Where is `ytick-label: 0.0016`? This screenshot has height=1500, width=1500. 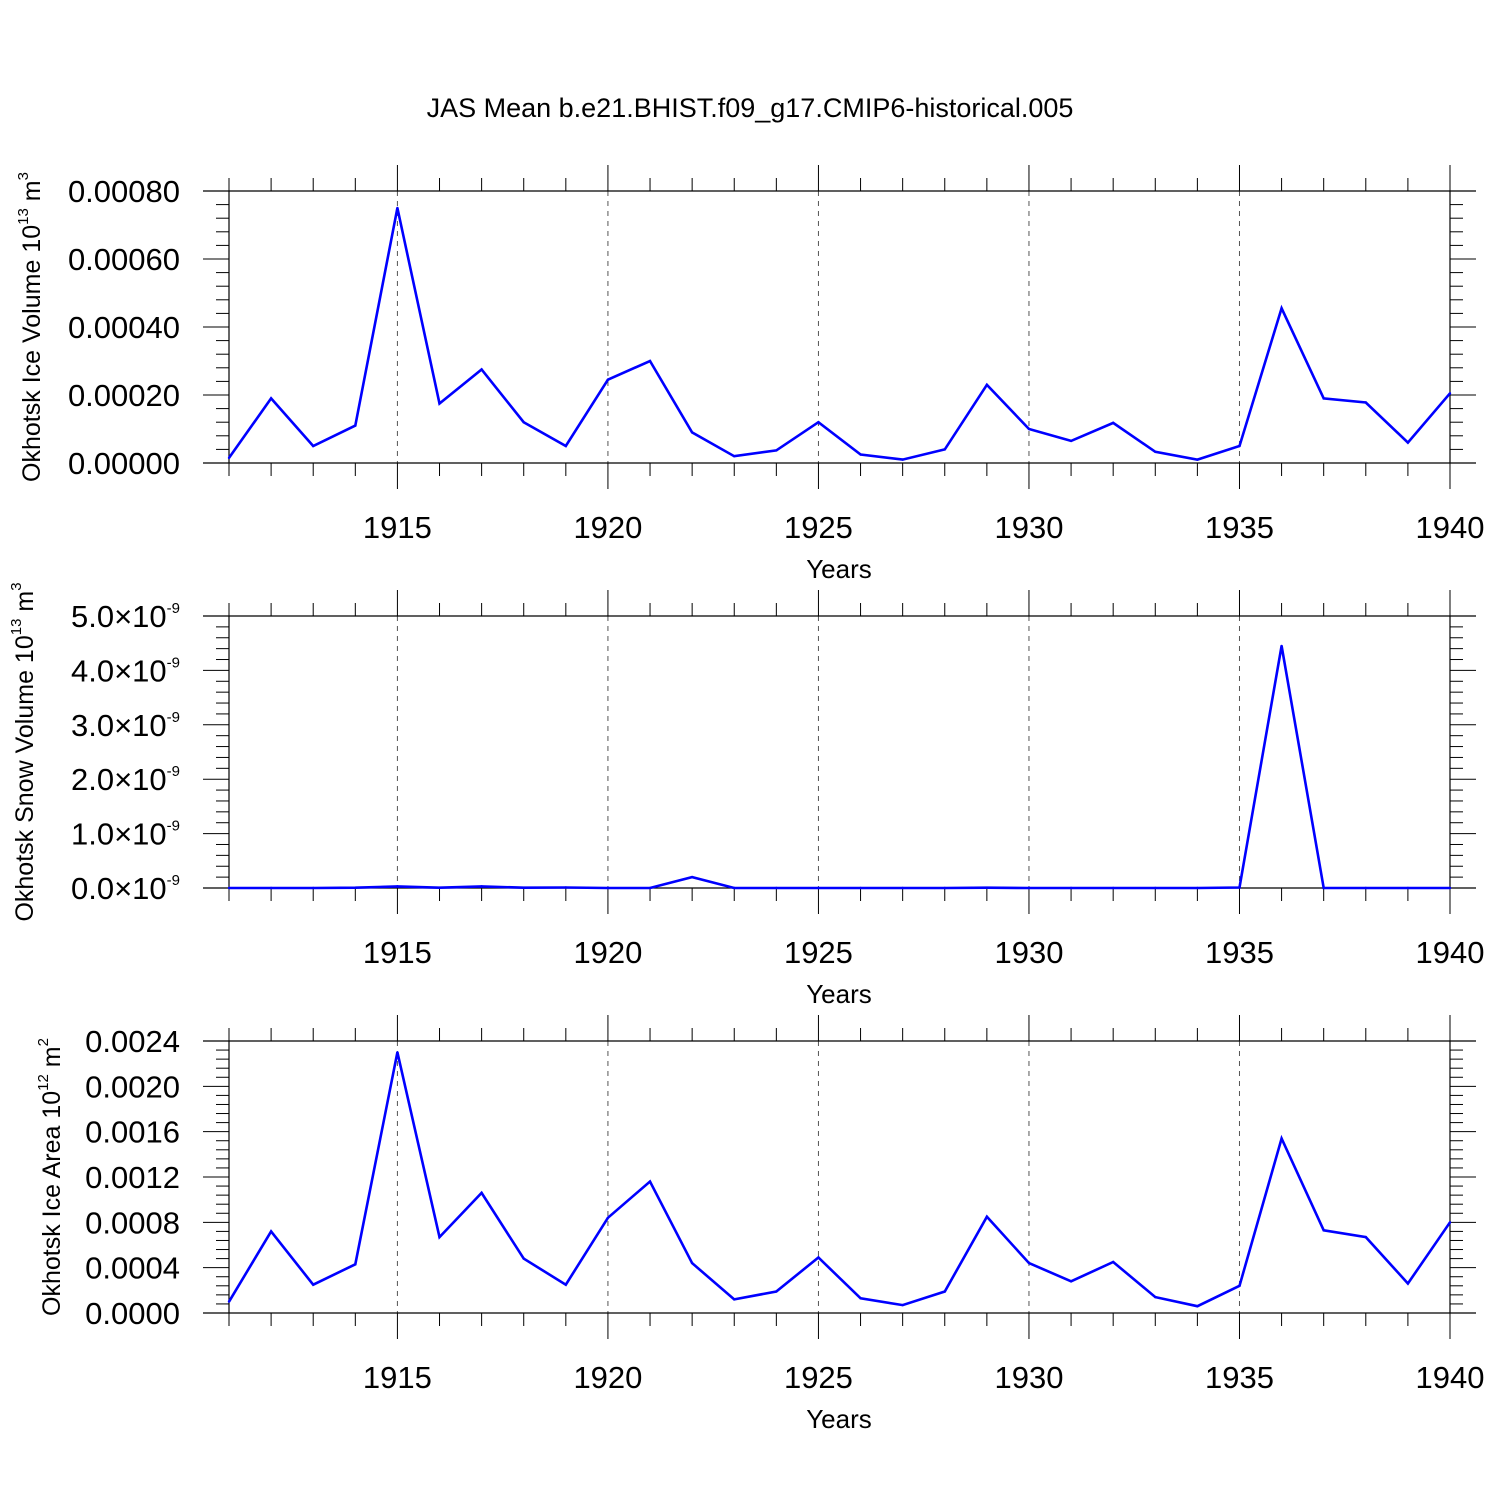
ytick-label: 0.0016 is located at coordinates (132, 1132).